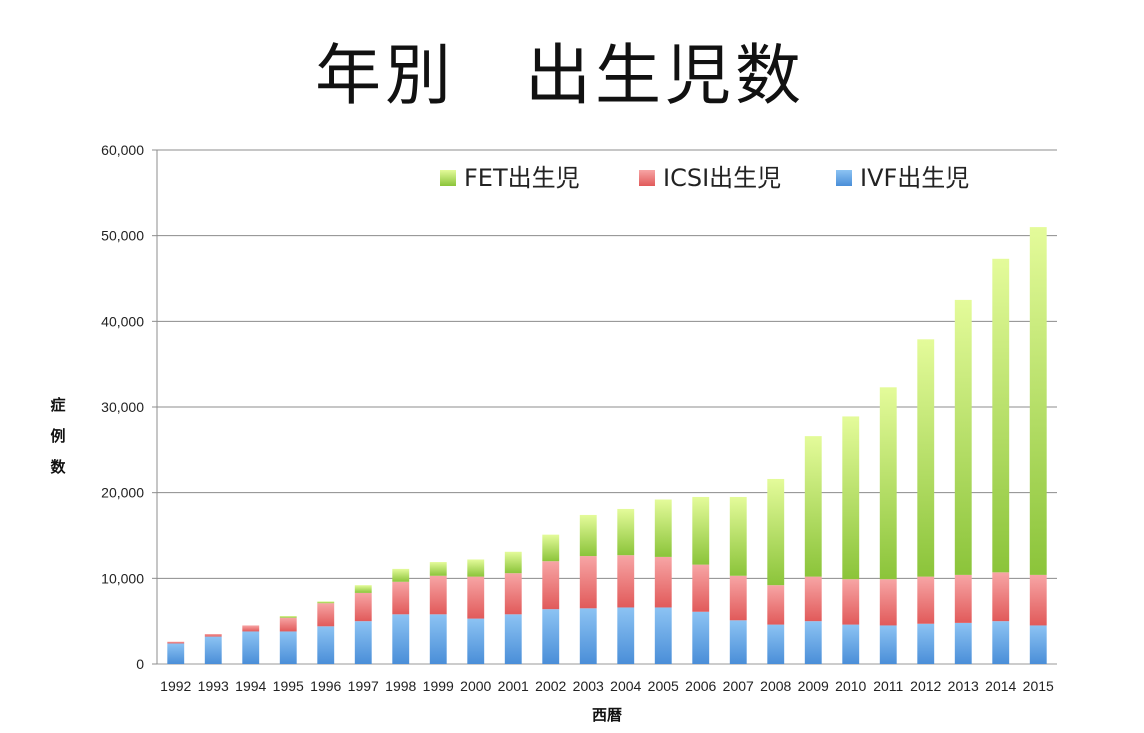  Describe the element at coordinates (522, 178) in the screenshot. I see `legend-label: FET出生児` at that location.